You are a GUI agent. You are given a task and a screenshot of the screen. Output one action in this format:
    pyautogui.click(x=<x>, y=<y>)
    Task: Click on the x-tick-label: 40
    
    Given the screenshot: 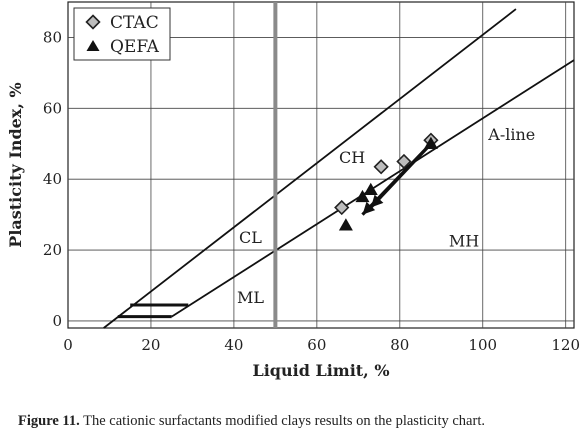 What is the action you would take?
    pyautogui.click(x=233, y=345)
    